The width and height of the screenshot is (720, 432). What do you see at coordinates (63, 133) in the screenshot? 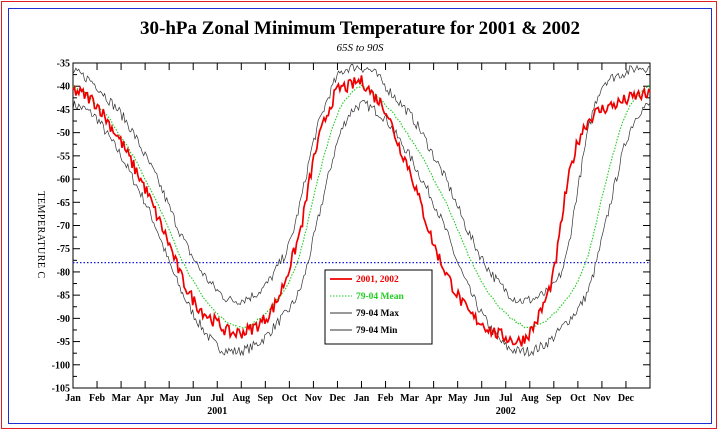
I see `y-tick-label: -50` at bounding box center [63, 133].